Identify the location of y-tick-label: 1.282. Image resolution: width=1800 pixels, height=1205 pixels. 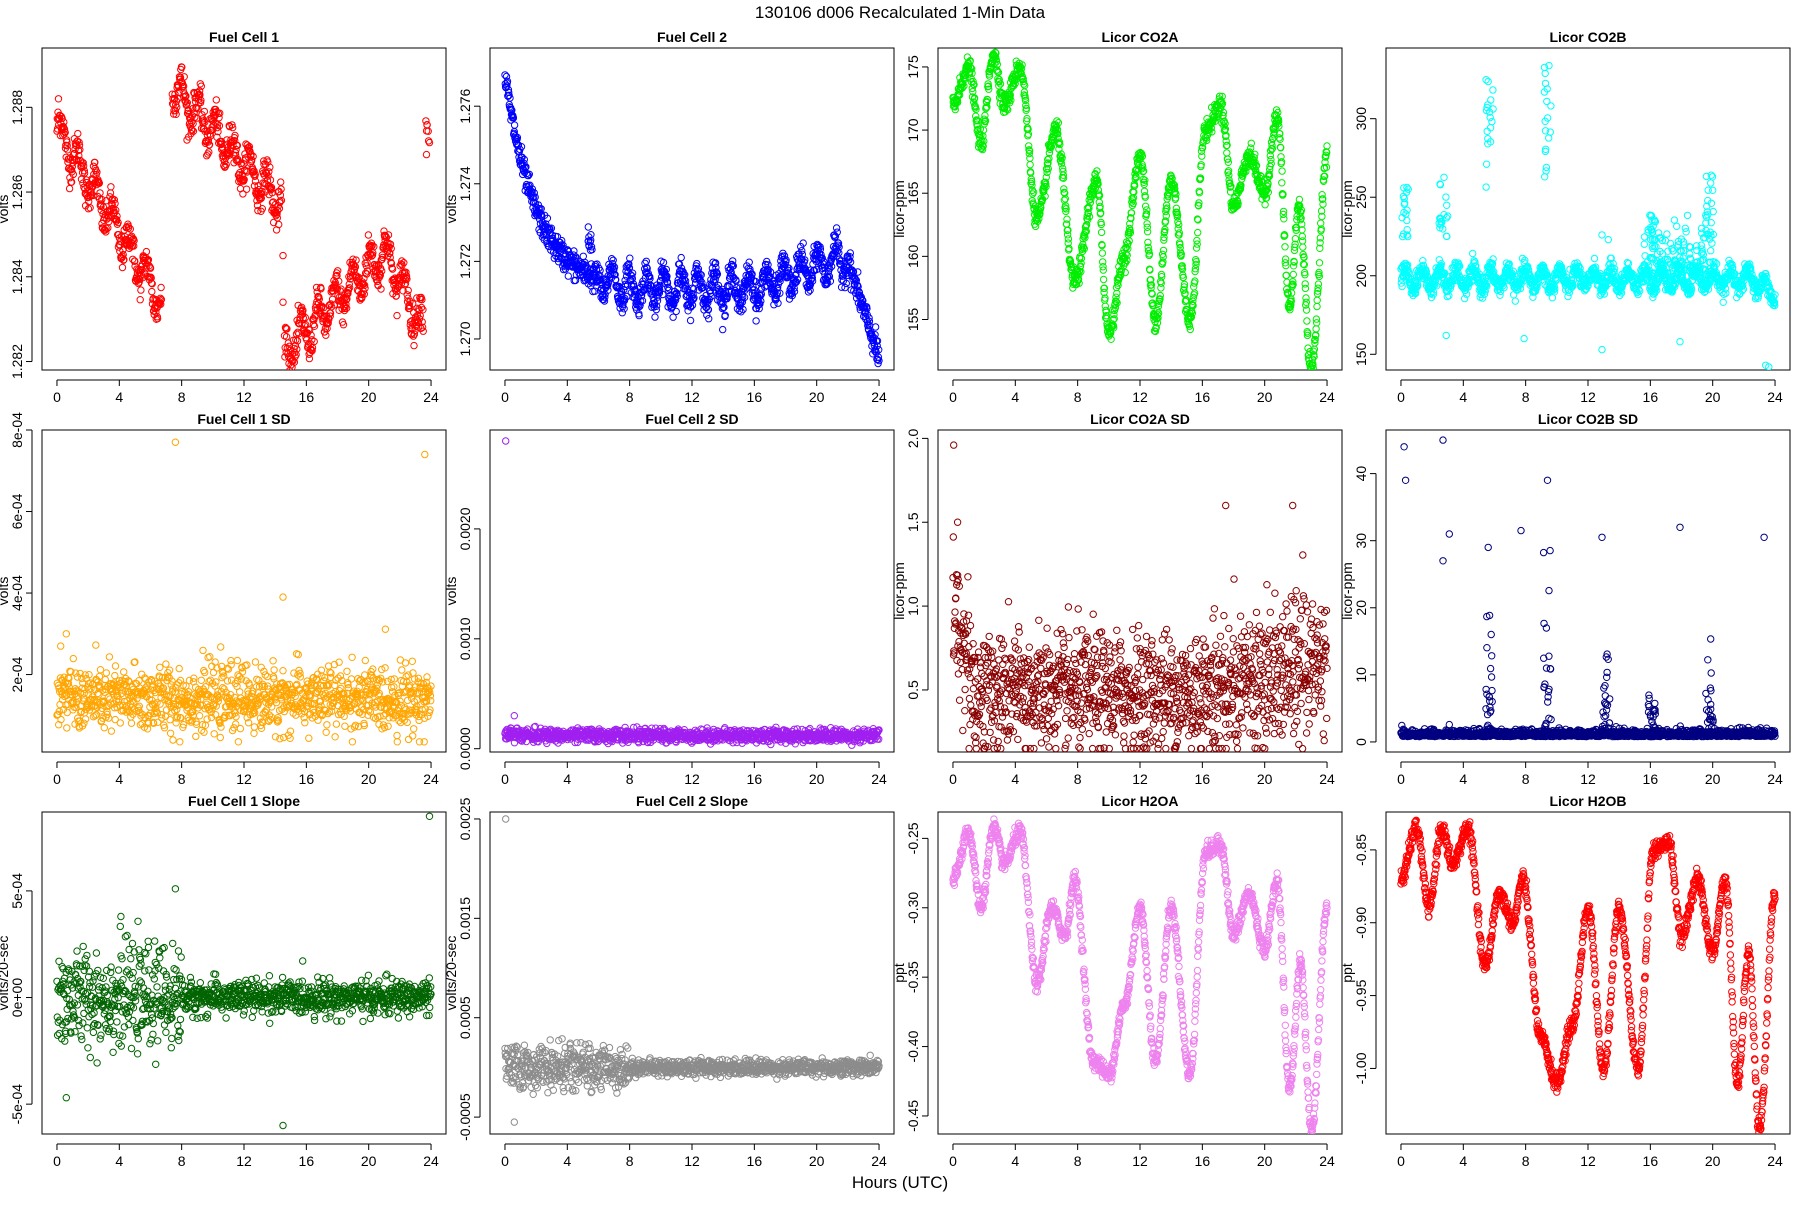
(17, 361).